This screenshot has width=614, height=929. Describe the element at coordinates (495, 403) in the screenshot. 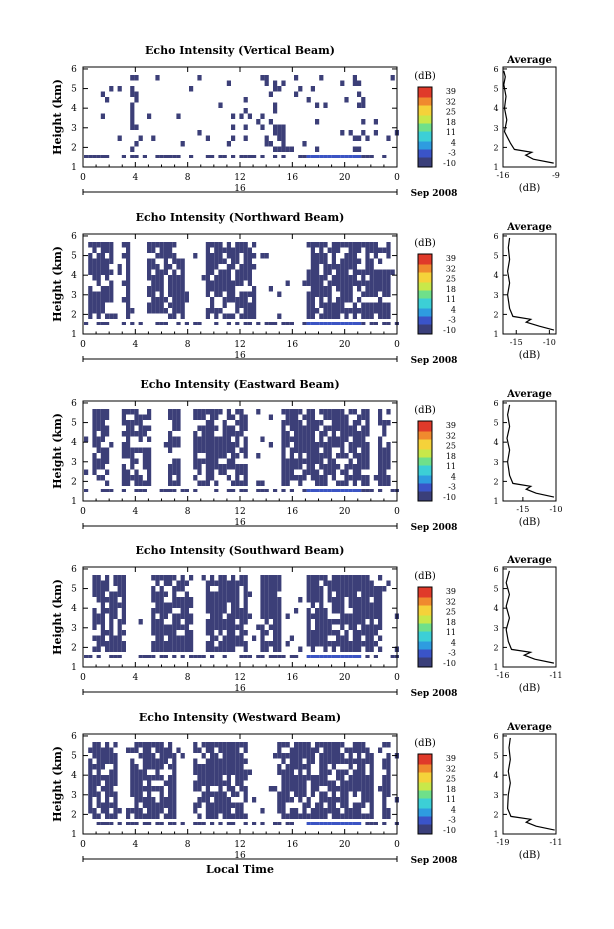

I see `avg-y-tick-label: 6` at that location.